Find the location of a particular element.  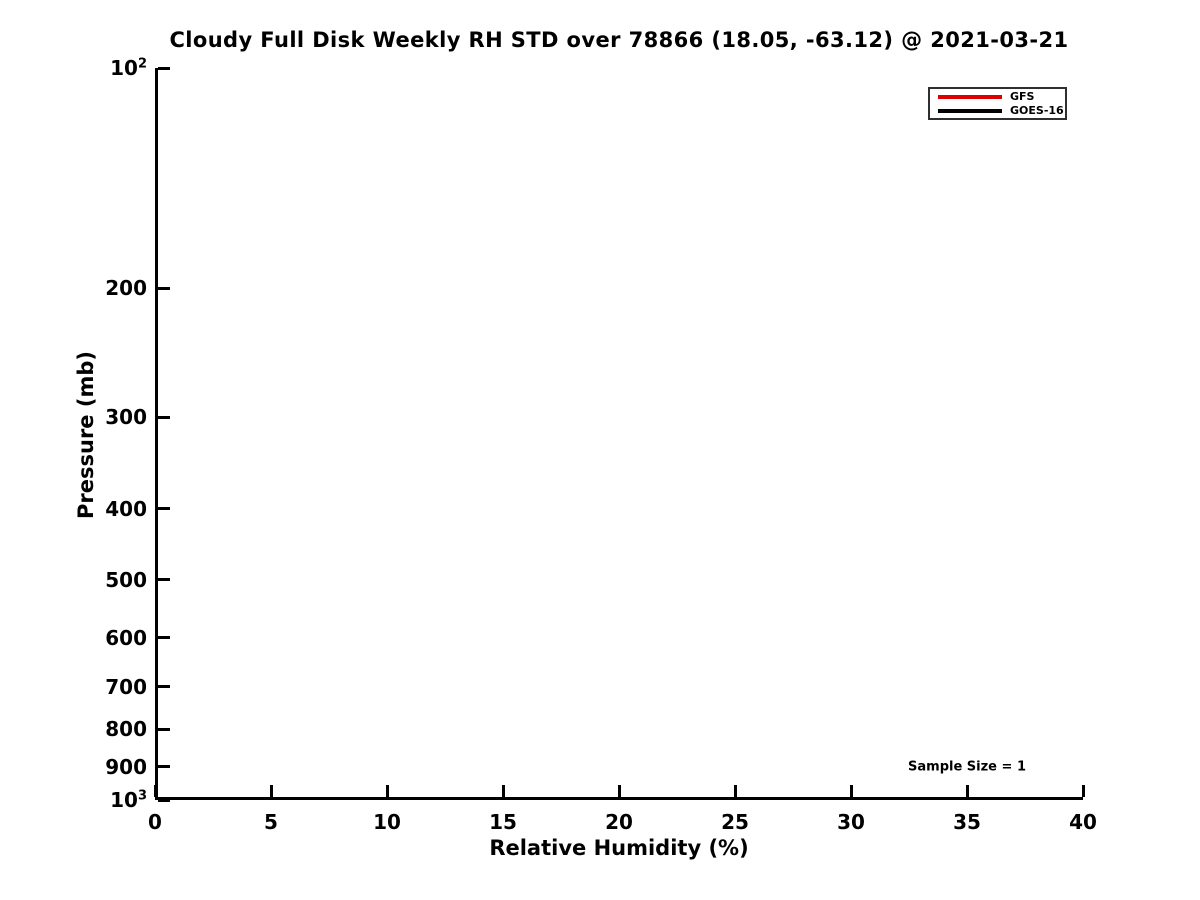

y-tick-label: 600 is located at coordinates (126, 637).